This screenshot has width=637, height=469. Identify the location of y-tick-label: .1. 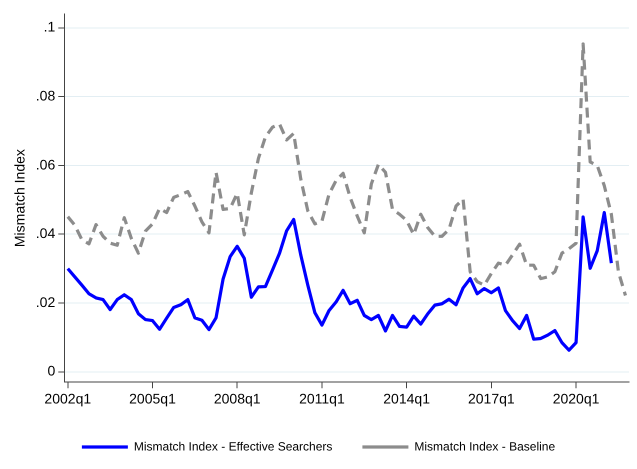
(50, 26).